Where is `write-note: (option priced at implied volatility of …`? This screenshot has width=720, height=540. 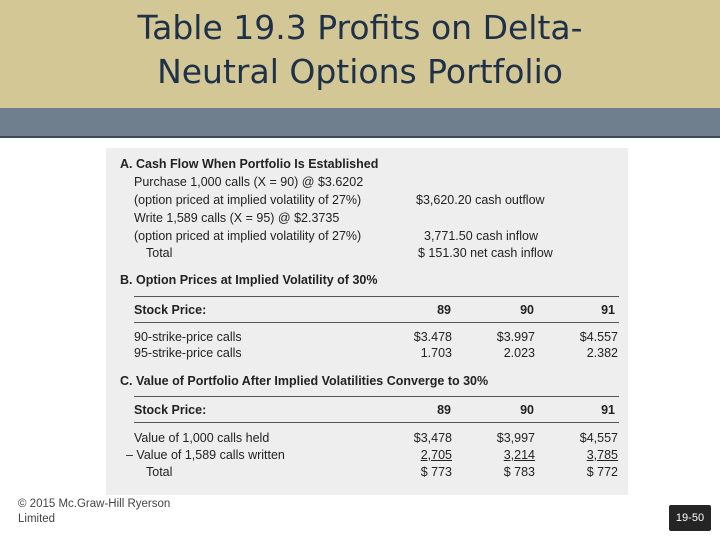 write-note: (option priced at implied volatility of … is located at coordinates (248, 236).